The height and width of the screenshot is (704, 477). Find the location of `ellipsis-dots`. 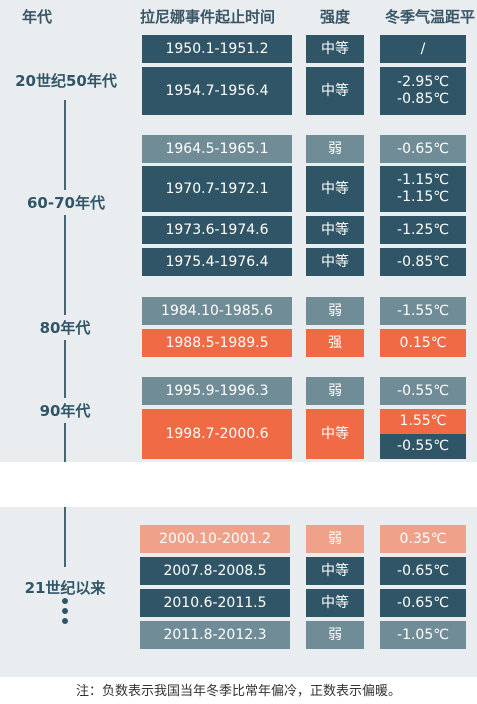

ellipsis-dots is located at coordinates (65, 613).